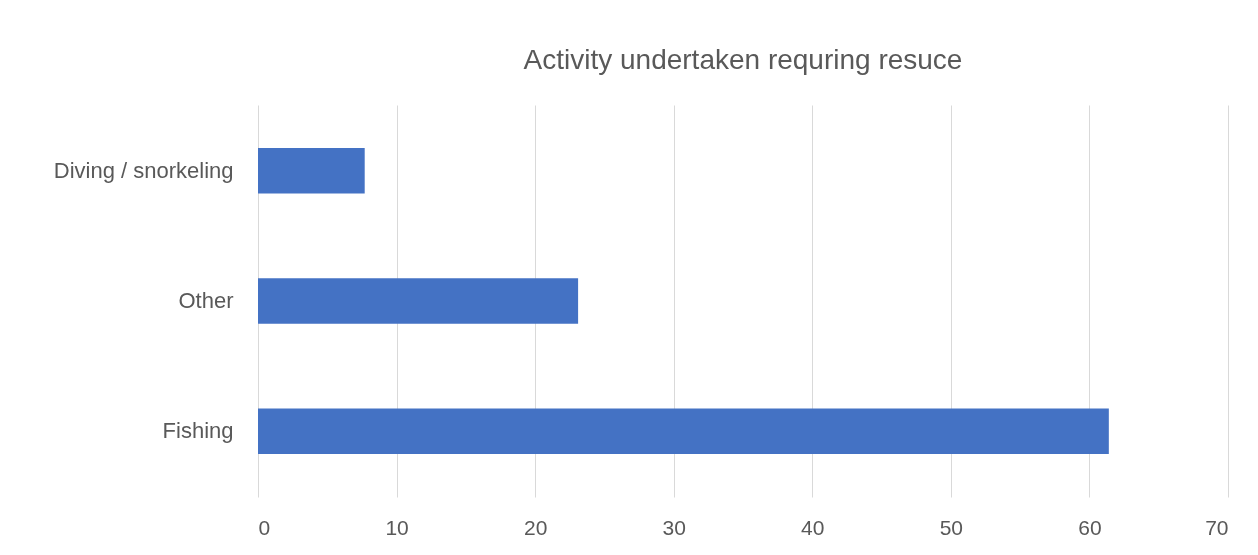 This screenshot has width=1258, height=555. What do you see at coordinates (198, 431) in the screenshot?
I see `y-tick-label: Fishing` at bounding box center [198, 431].